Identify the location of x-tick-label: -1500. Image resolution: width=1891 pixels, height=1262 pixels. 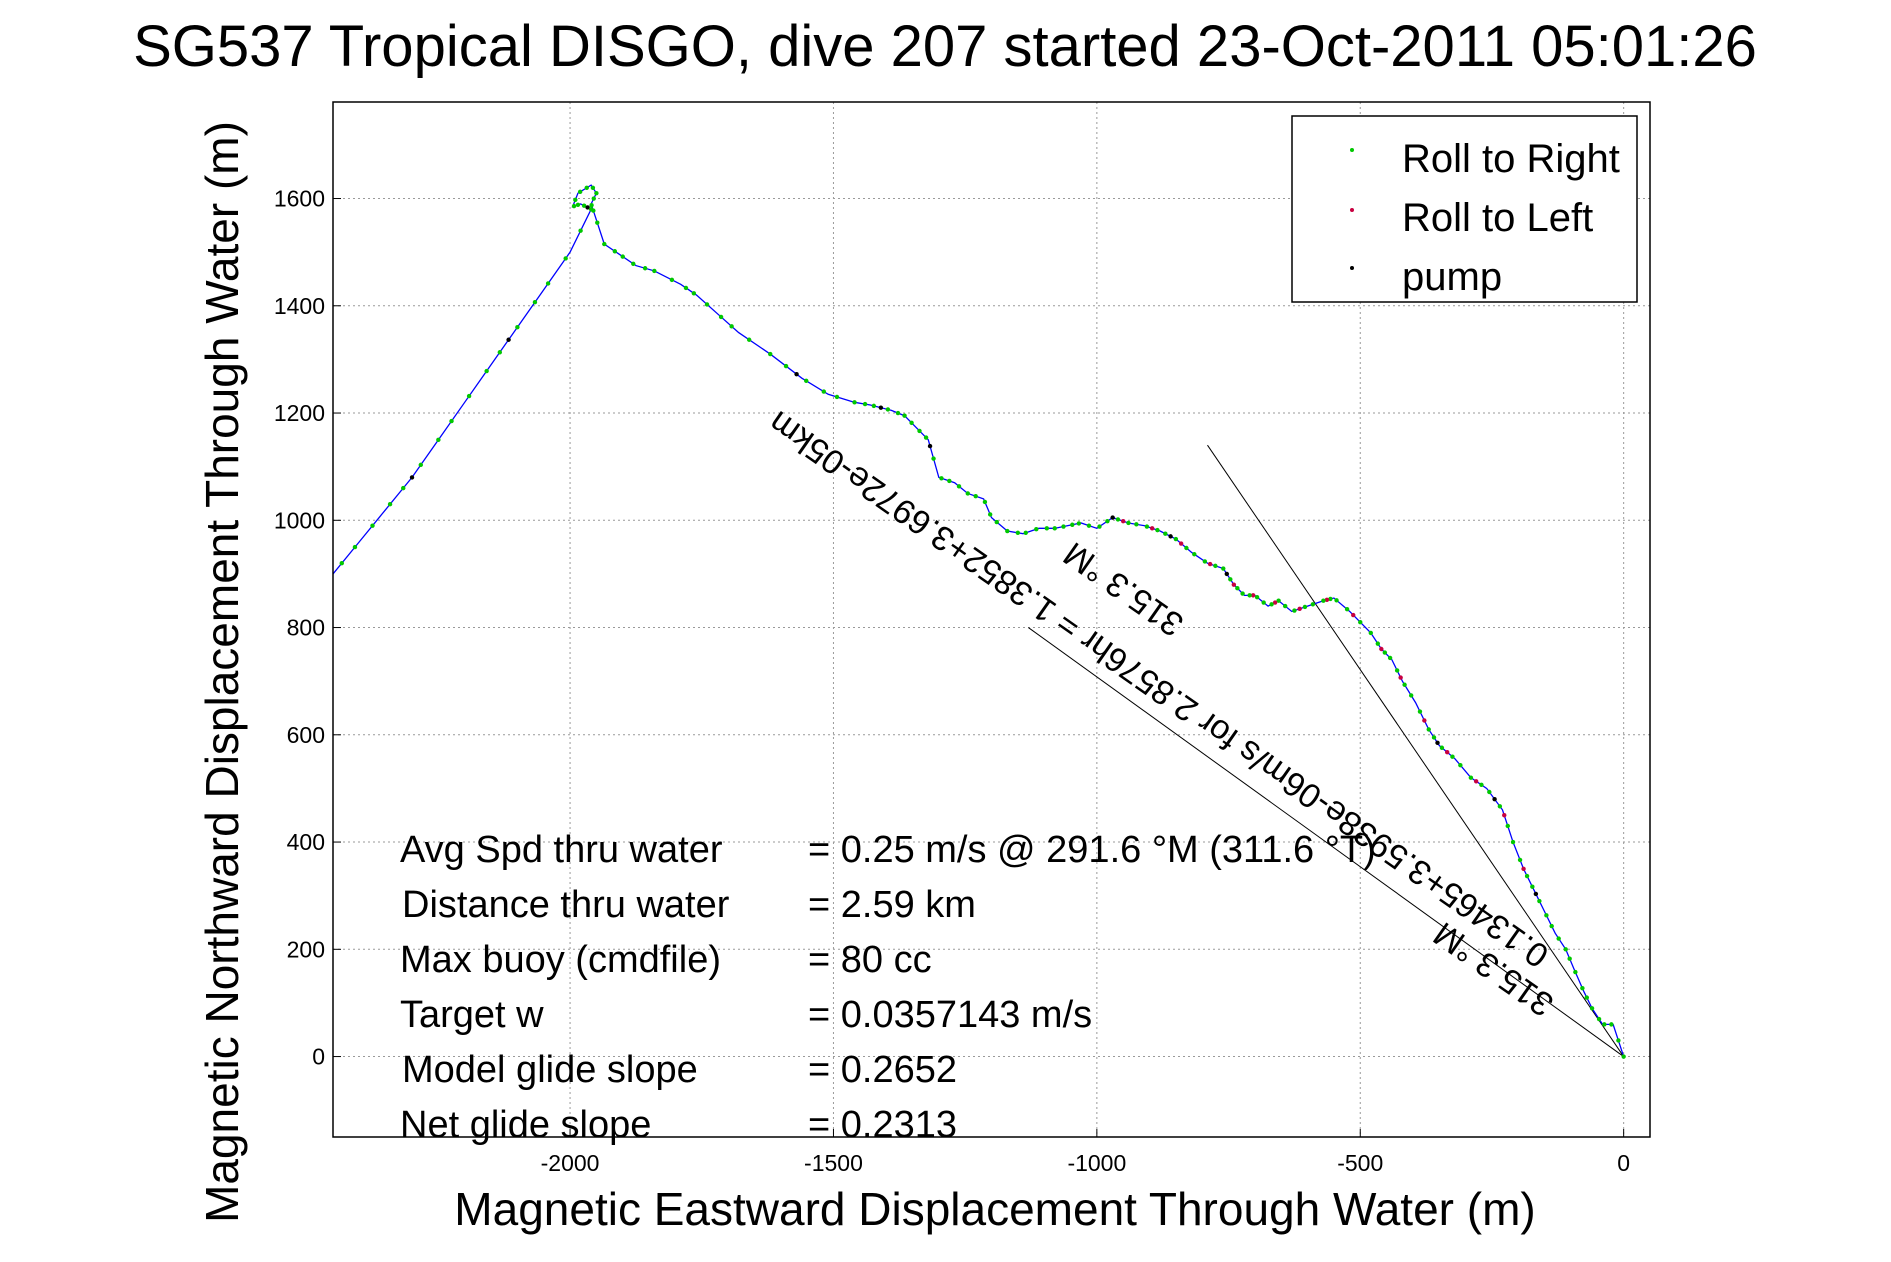
(833, 1163).